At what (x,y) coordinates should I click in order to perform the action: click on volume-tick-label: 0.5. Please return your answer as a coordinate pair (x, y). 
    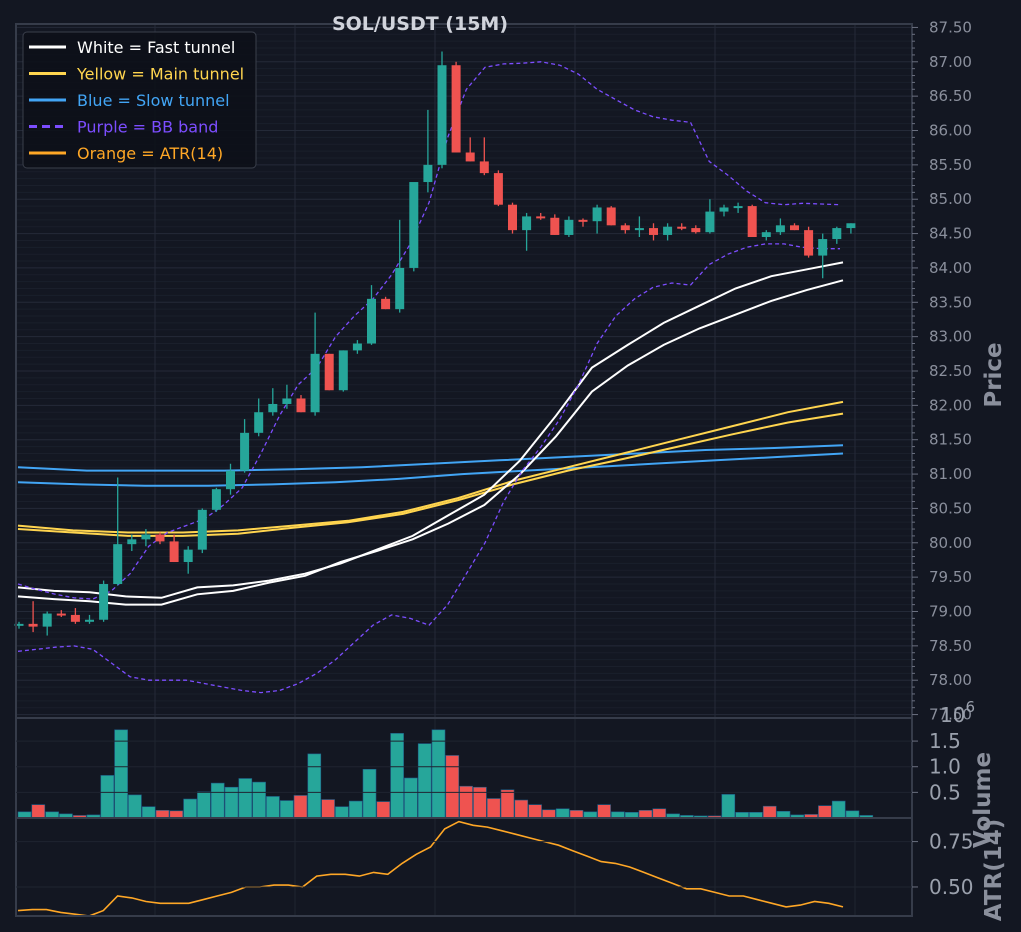
    Looking at the image, I should click on (945, 792).